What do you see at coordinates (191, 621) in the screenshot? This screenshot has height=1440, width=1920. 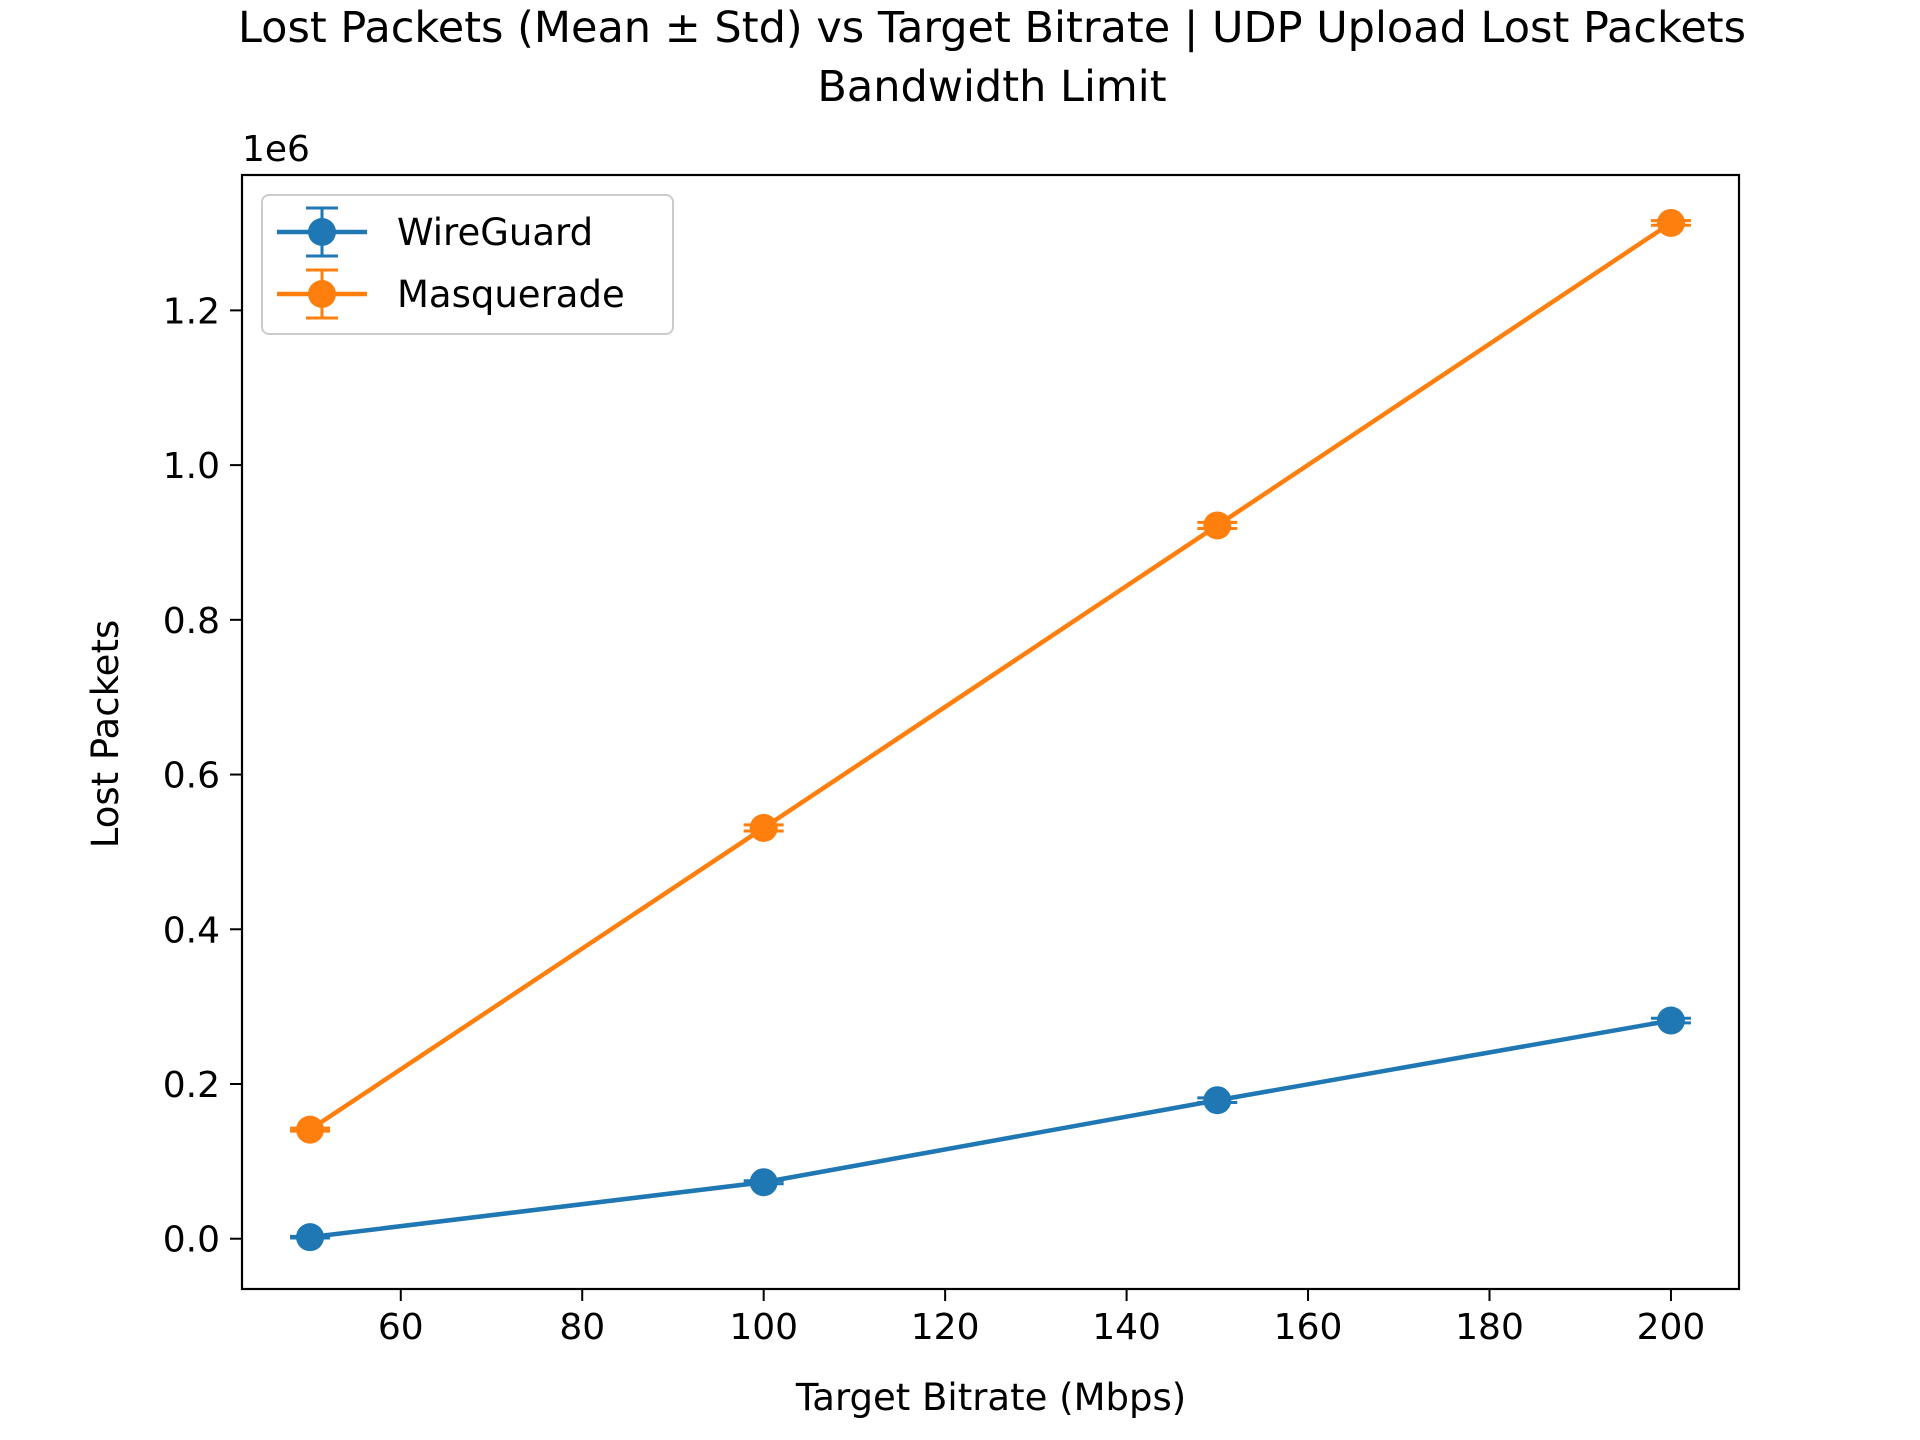 I see `y-tick-label: 0.8` at bounding box center [191, 621].